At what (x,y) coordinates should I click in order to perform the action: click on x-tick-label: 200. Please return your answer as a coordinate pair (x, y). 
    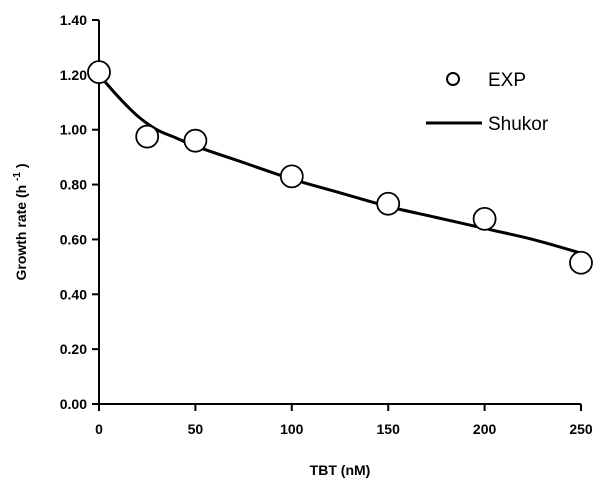
    Looking at the image, I should click on (485, 429).